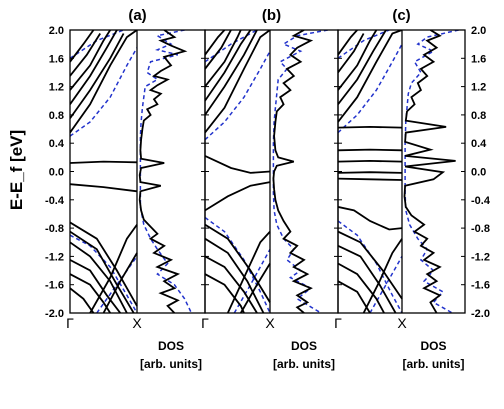 The height and width of the screenshot is (409, 504). What do you see at coordinates (54, 286) in the screenshot?
I see `y-tick-label-left: -1.6` at bounding box center [54, 286].